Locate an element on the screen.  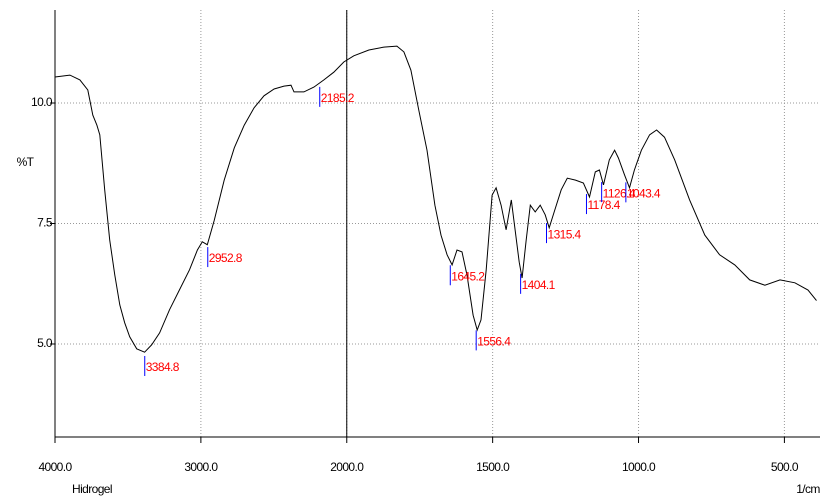
peak-label: 1556.4 is located at coordinates (494, 342).